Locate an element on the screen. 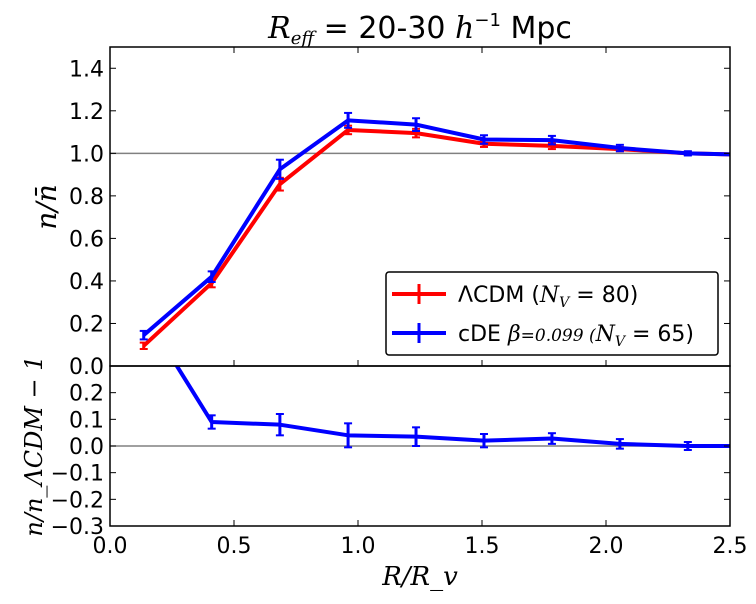 The image size is (756, 604). chart-title: Reff = 20-30 h−1 Mpc is located at coordinates (419, 29).